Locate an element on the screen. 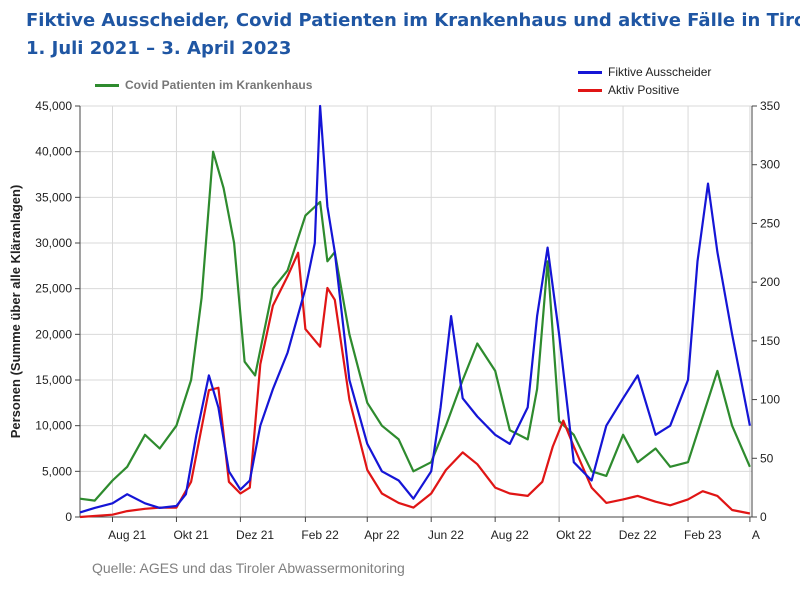  y-tick-label-left: 45,000 is located at coordinates (53, 106).